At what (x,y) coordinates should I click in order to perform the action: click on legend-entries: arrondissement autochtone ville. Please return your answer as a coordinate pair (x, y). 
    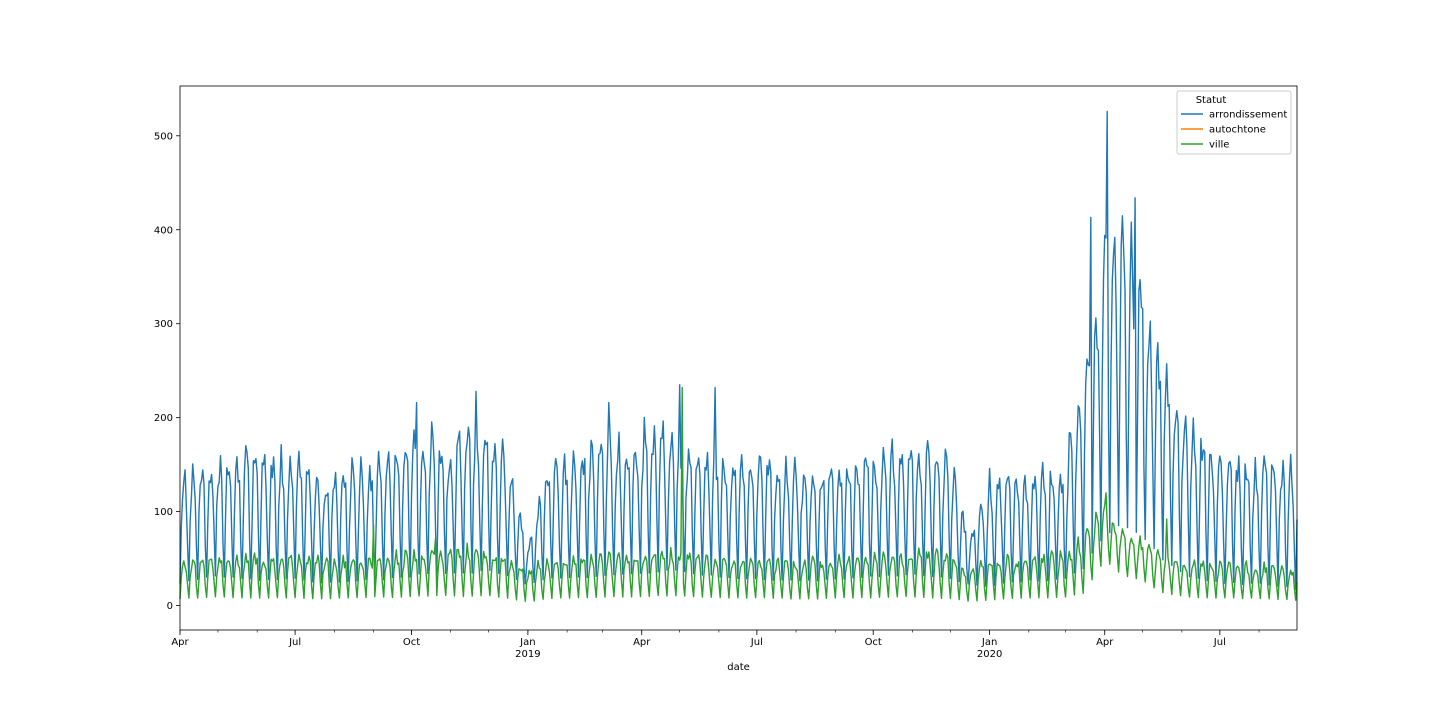
    Looking at the image, I should click on (1234, 130).